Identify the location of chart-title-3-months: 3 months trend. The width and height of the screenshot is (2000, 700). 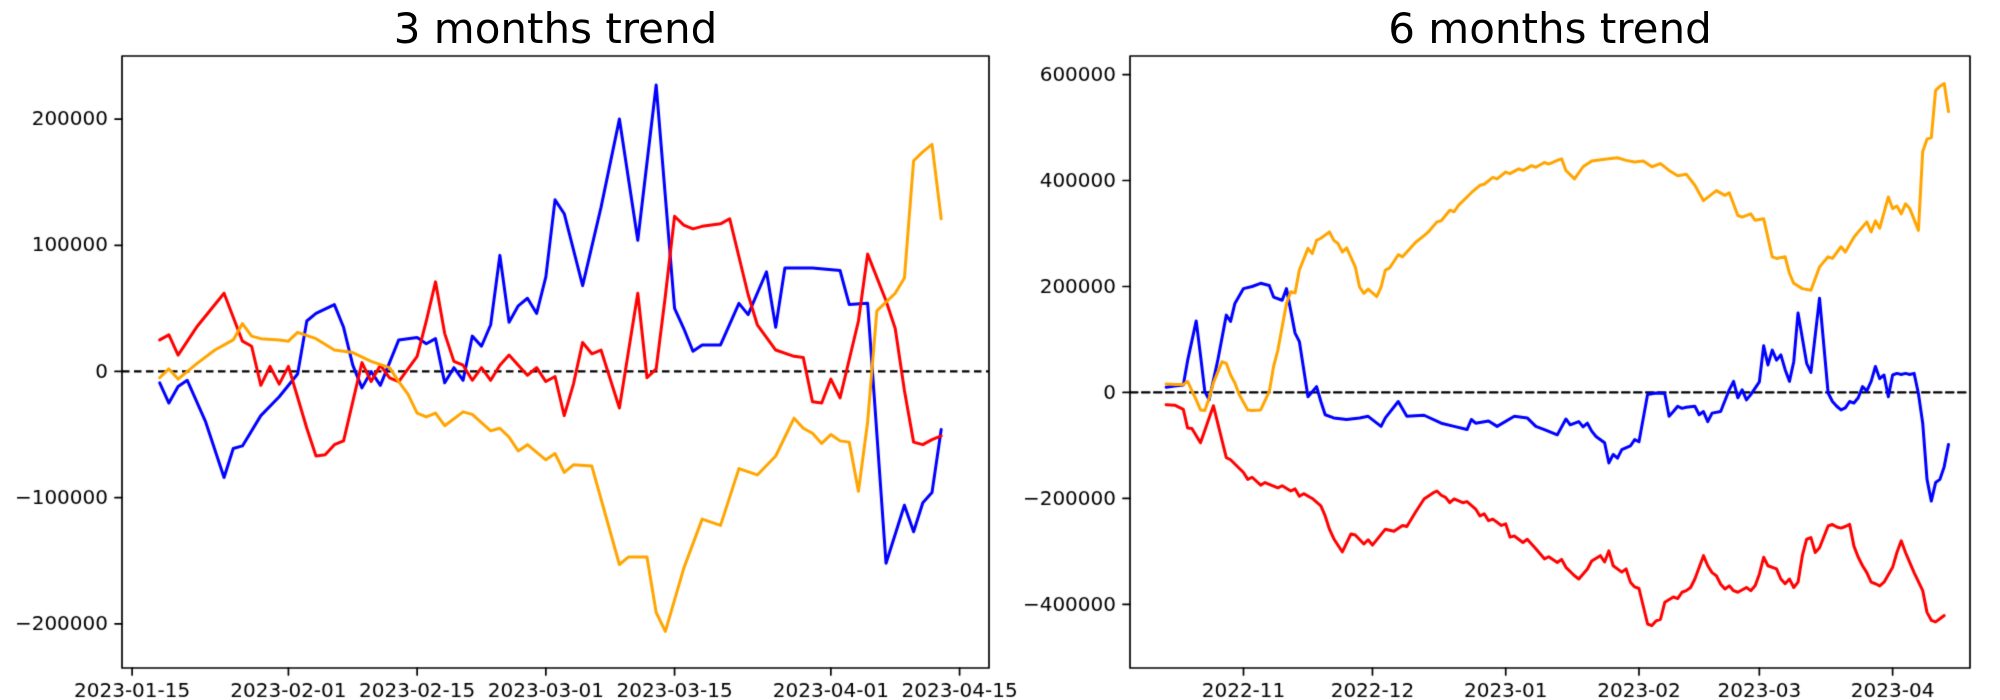
(555, 28).